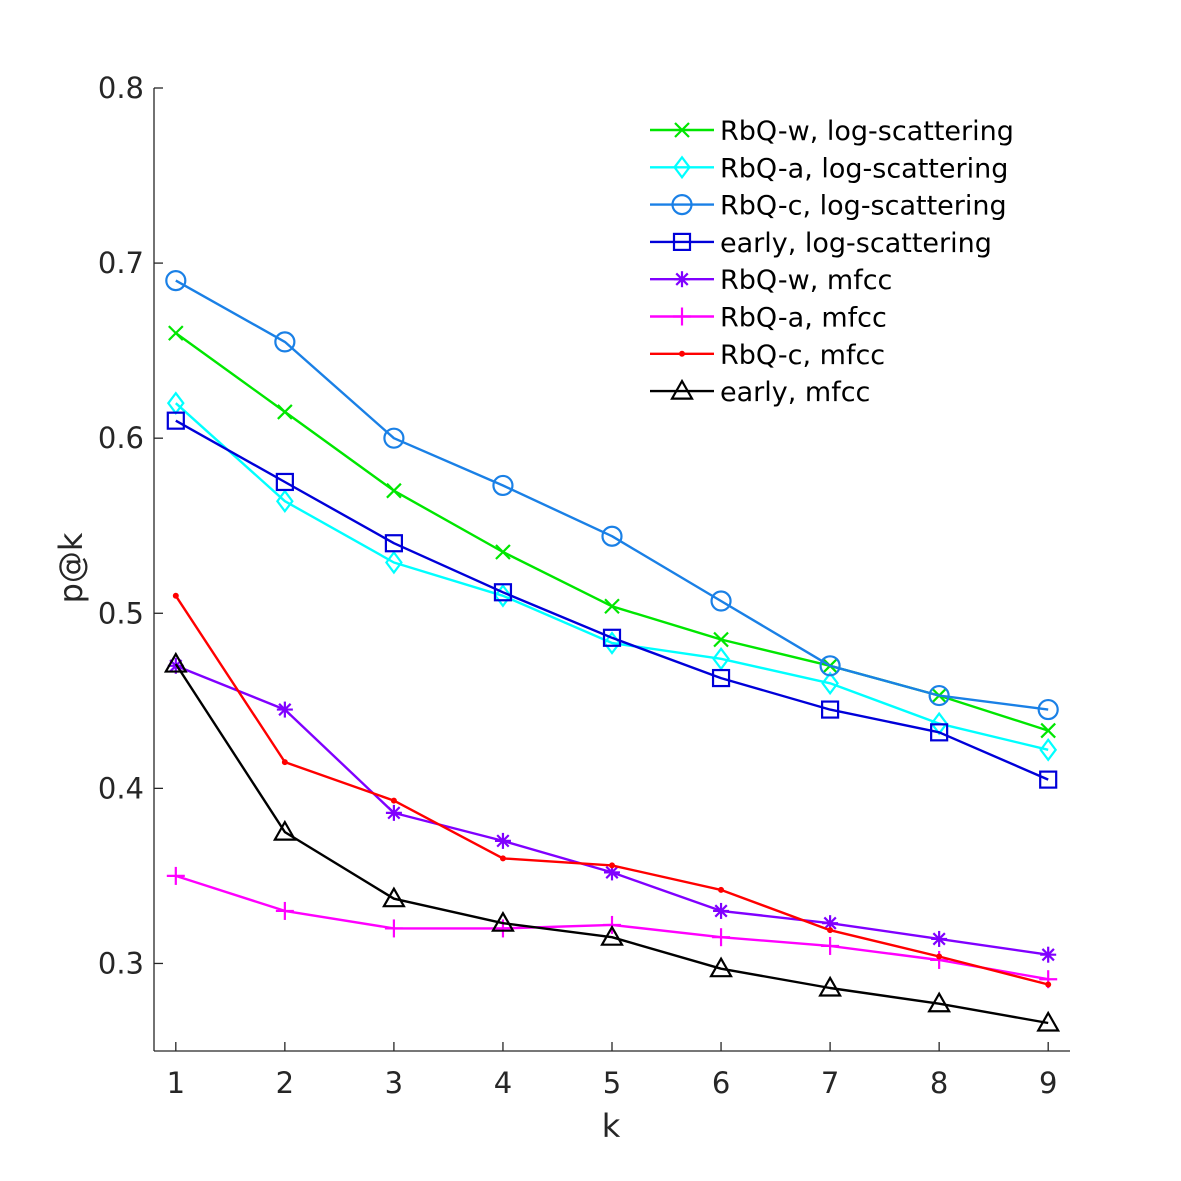  I want to click on x-tick-label: 7, so click(830, 1083).